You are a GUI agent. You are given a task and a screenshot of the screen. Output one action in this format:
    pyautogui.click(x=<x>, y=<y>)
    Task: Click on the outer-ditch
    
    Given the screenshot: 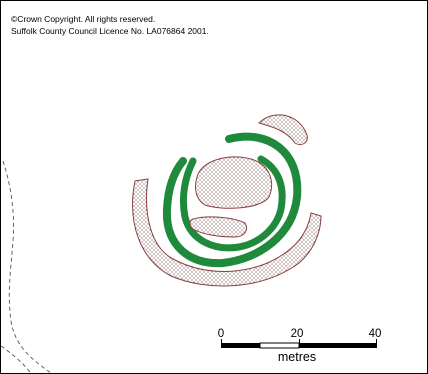 What is the action you would take?
    pyautogui.click(x=232, y=200)
    